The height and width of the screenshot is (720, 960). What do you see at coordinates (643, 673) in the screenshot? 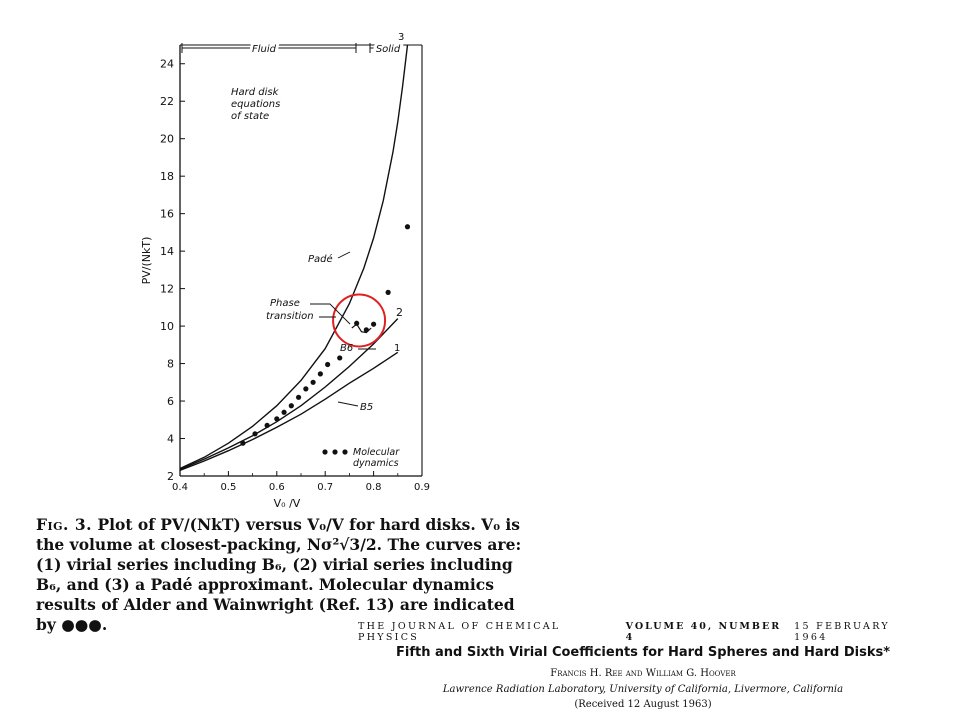
I see `paper-authors: Francis H. Ree and William G. Hoover` at bounding box center [643, 673].